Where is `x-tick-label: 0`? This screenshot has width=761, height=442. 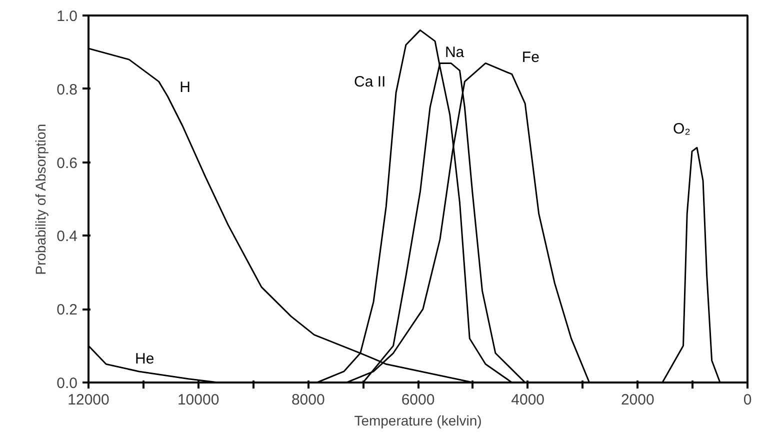 x-tick-label: 0 is located at coordinates (747, 400).